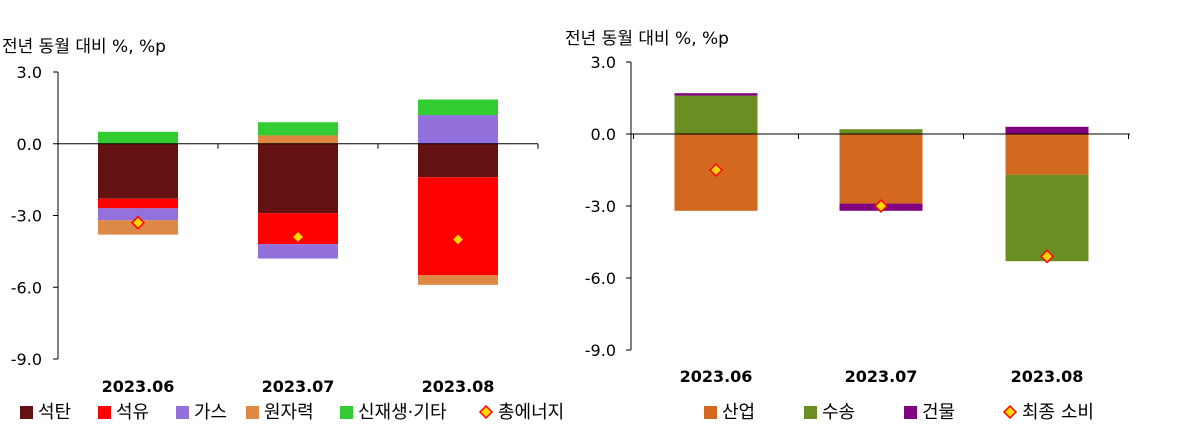 Image resolution: width=1199 pixels, height=444 pixels. I want to click on bar-가스-2023.08, so click(458, 129).